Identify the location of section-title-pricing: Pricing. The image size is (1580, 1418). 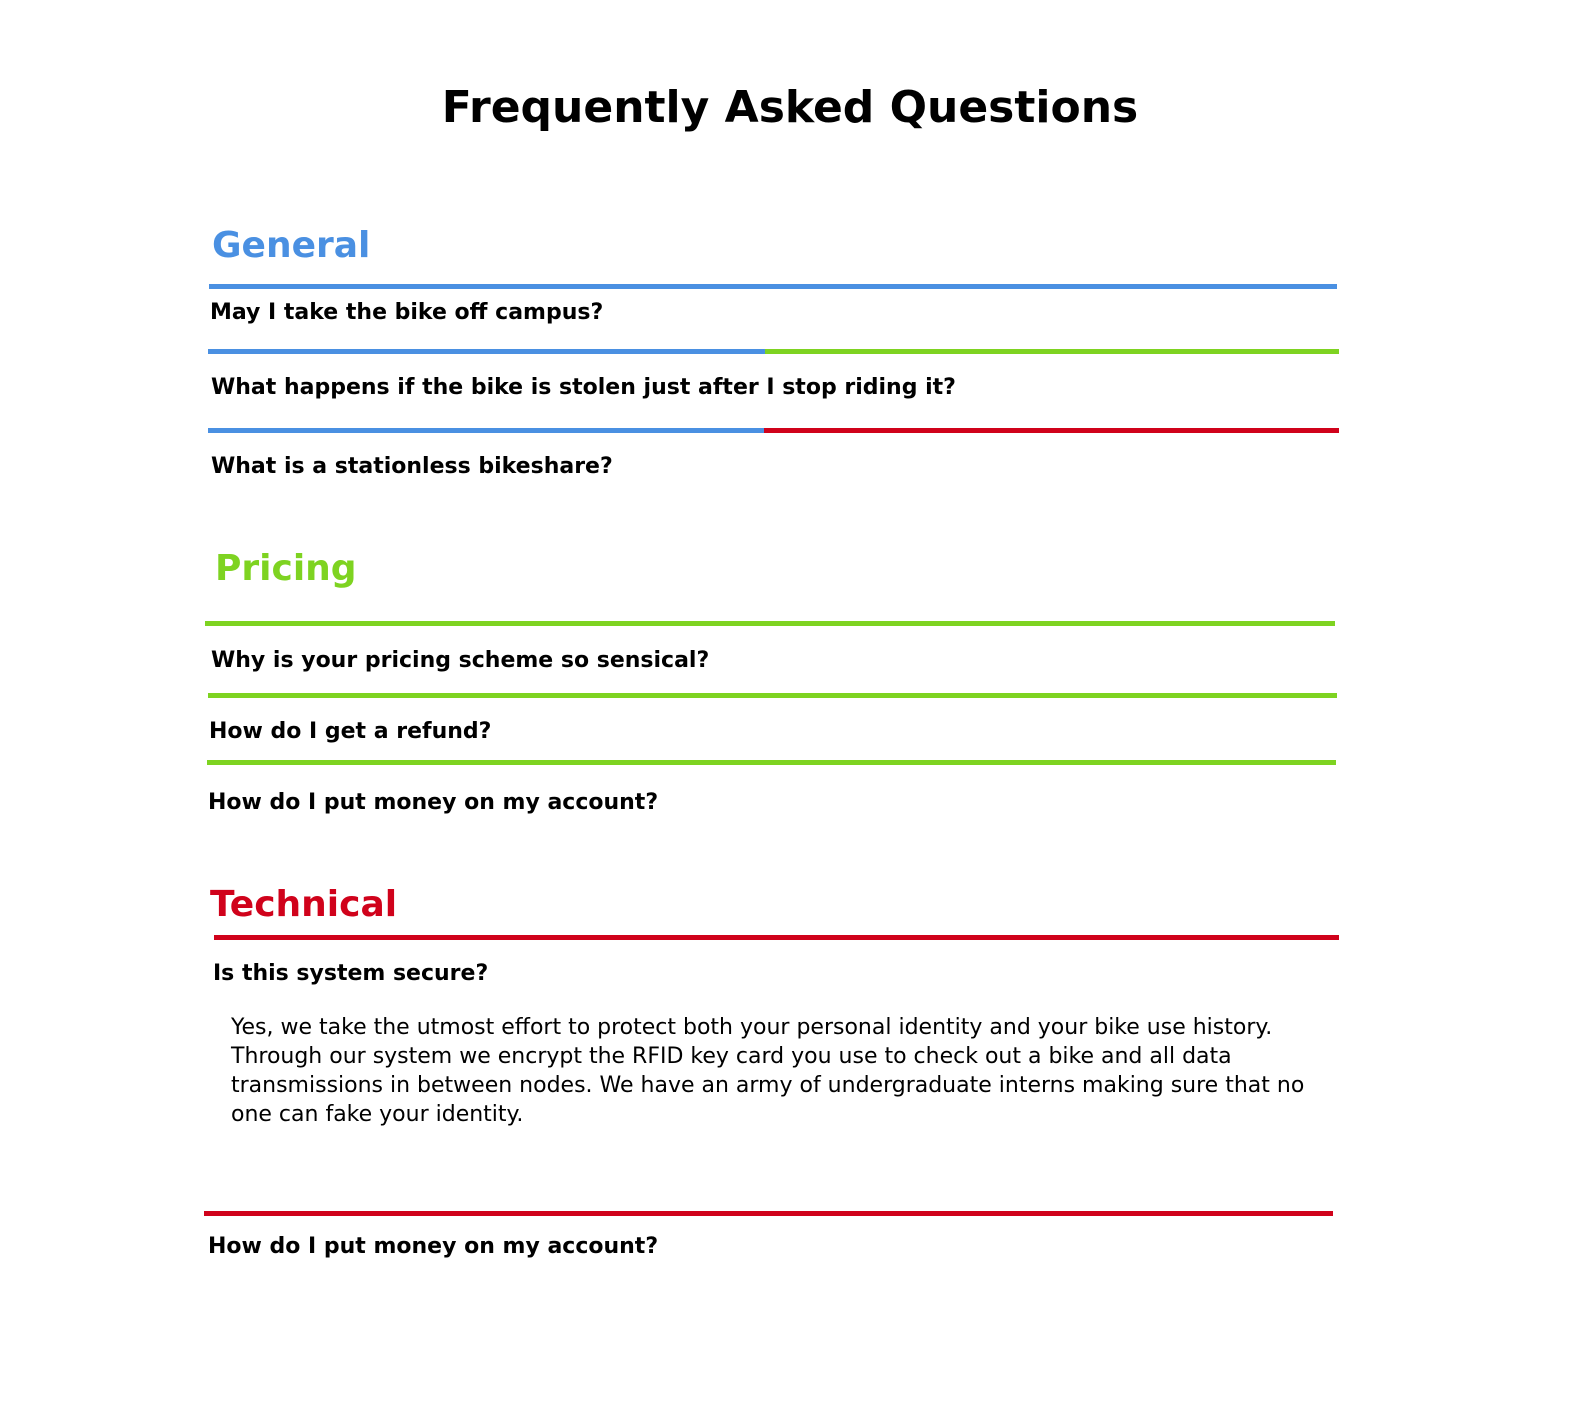
(286, 568).